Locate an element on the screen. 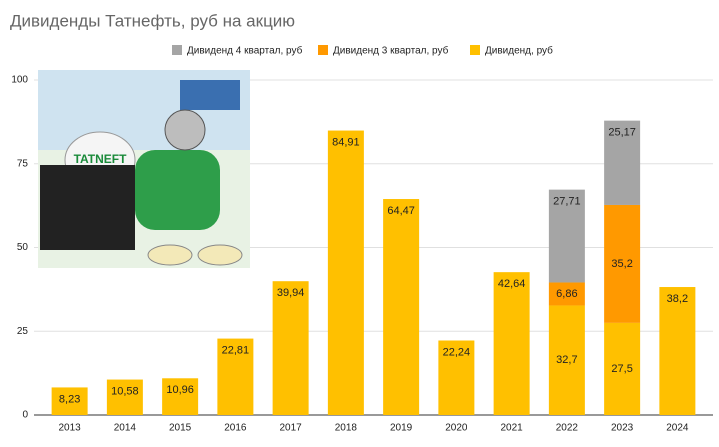 The height and width of the screenshot is (447, 719). illustration: TATNEFT is located at coordinates (144, 169).